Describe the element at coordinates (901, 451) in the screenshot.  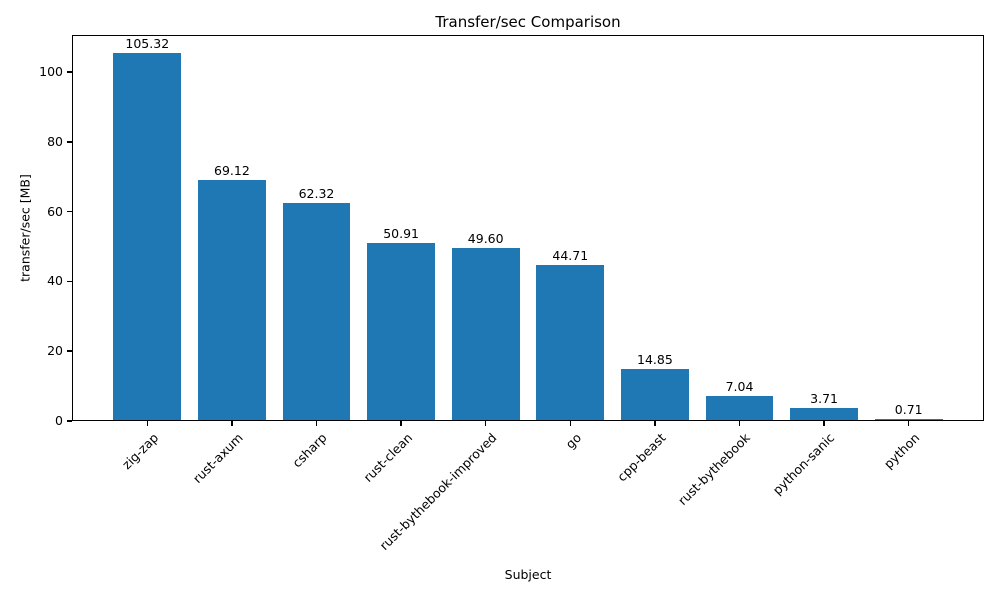
I see `x-tick-label: python` at that location.